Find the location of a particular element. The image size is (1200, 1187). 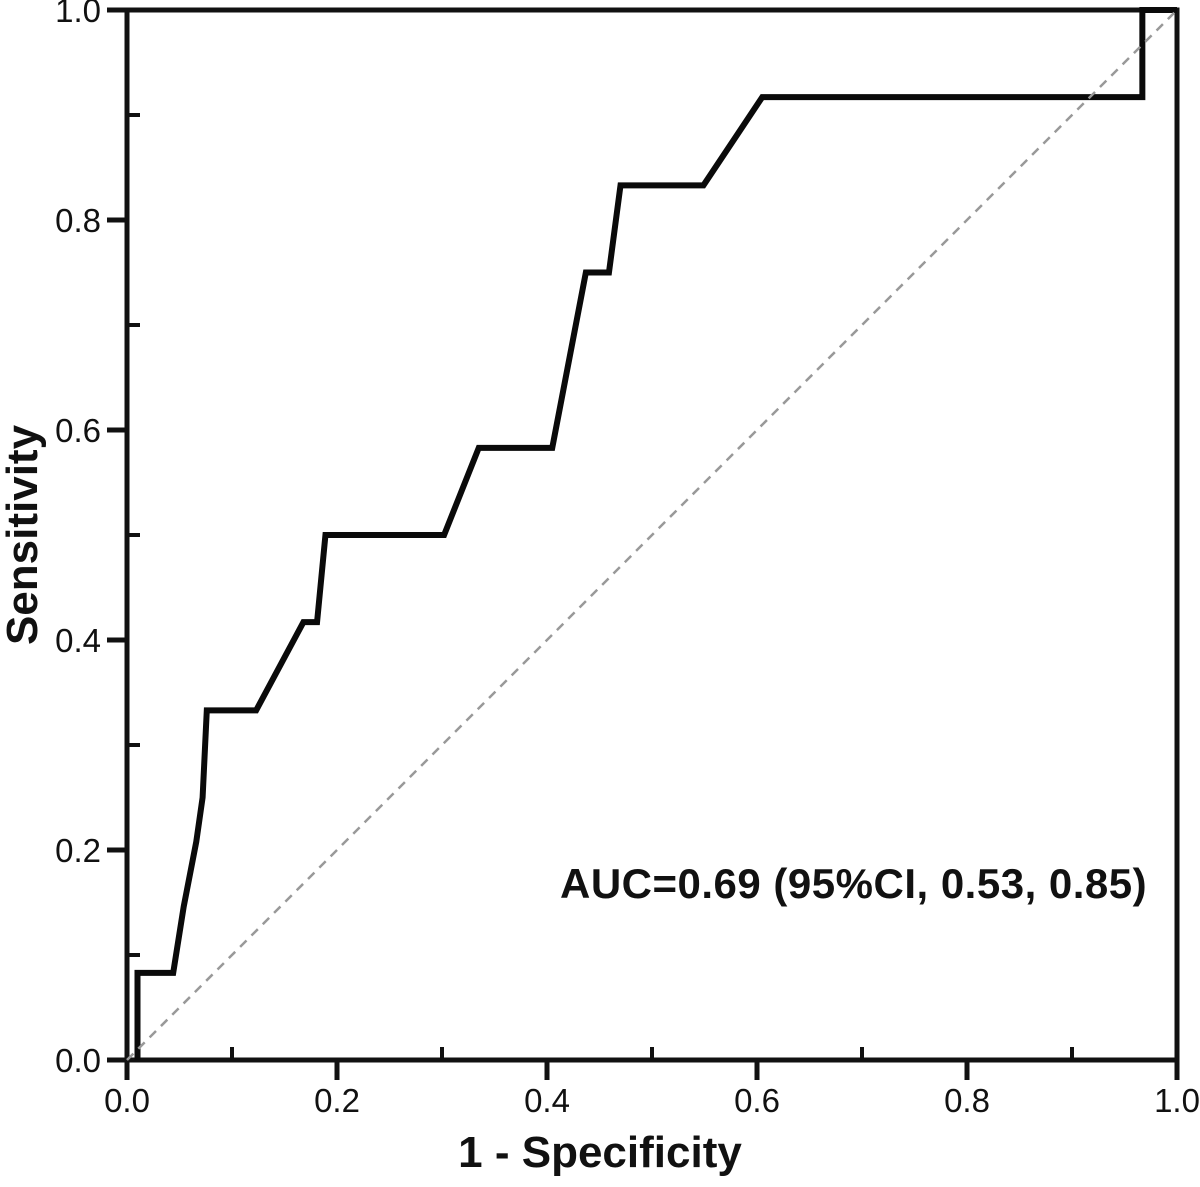

y-axis-title: Sensitivity is located at coordinates (23, 535).